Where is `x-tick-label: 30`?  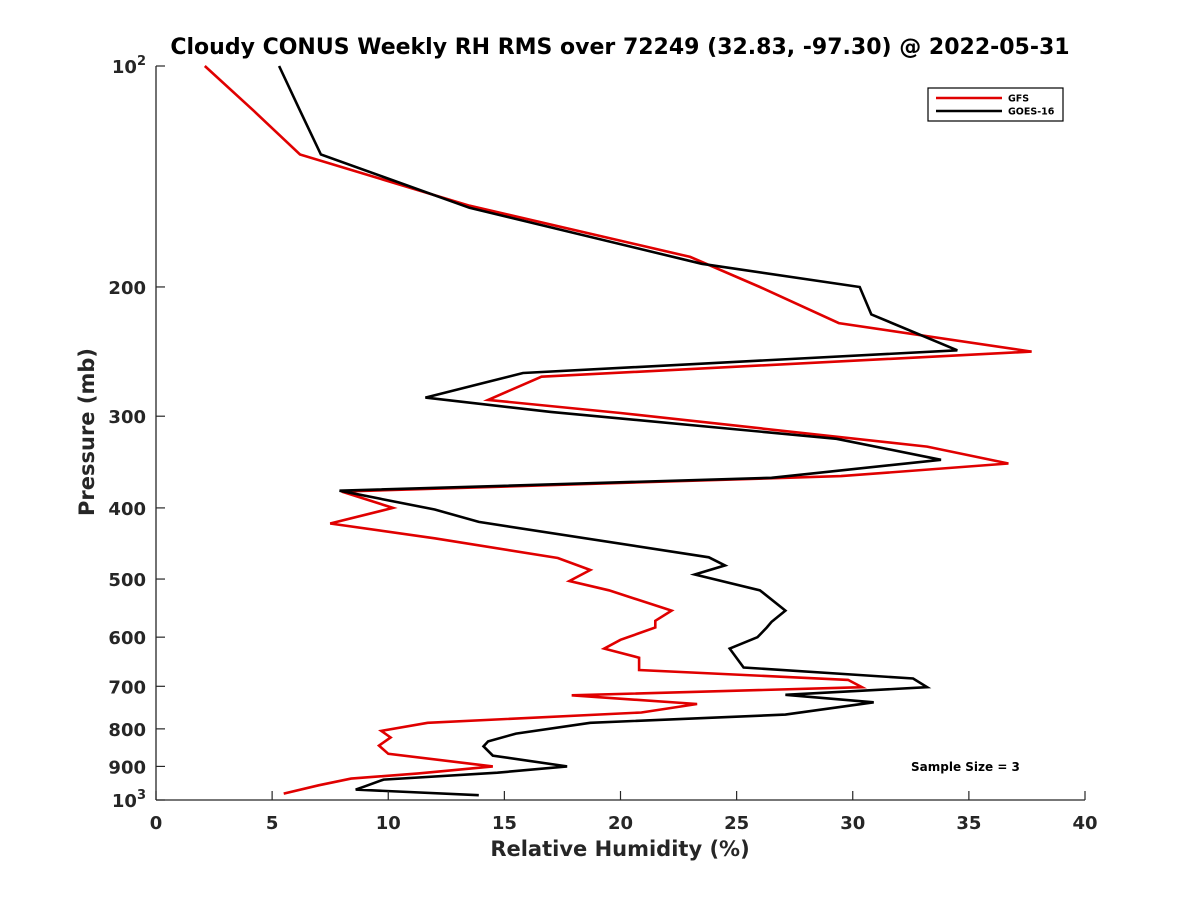
x-tick-label: 30 is located at coordinates (852, 823).